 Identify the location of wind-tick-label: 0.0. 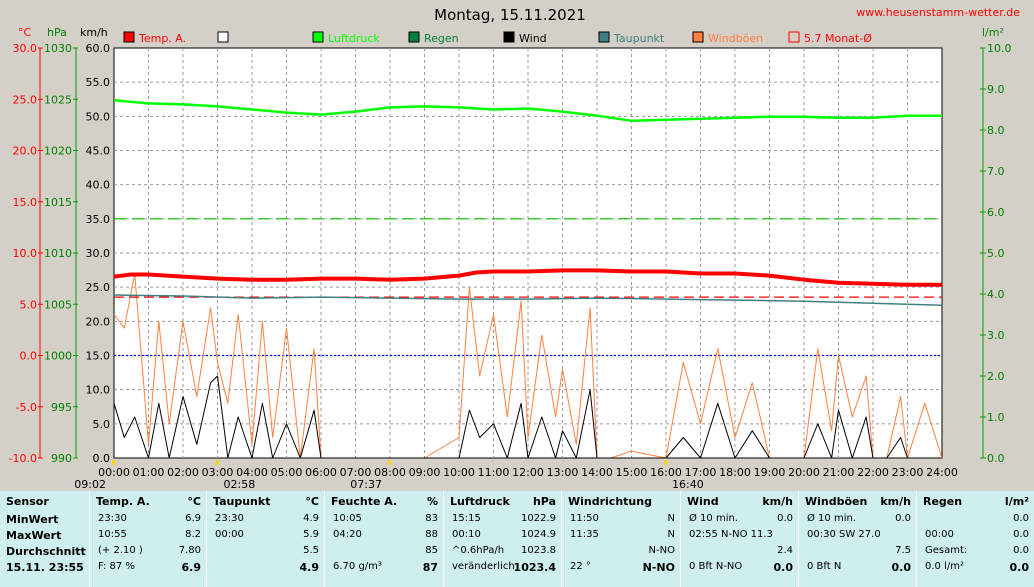
(102, 458).